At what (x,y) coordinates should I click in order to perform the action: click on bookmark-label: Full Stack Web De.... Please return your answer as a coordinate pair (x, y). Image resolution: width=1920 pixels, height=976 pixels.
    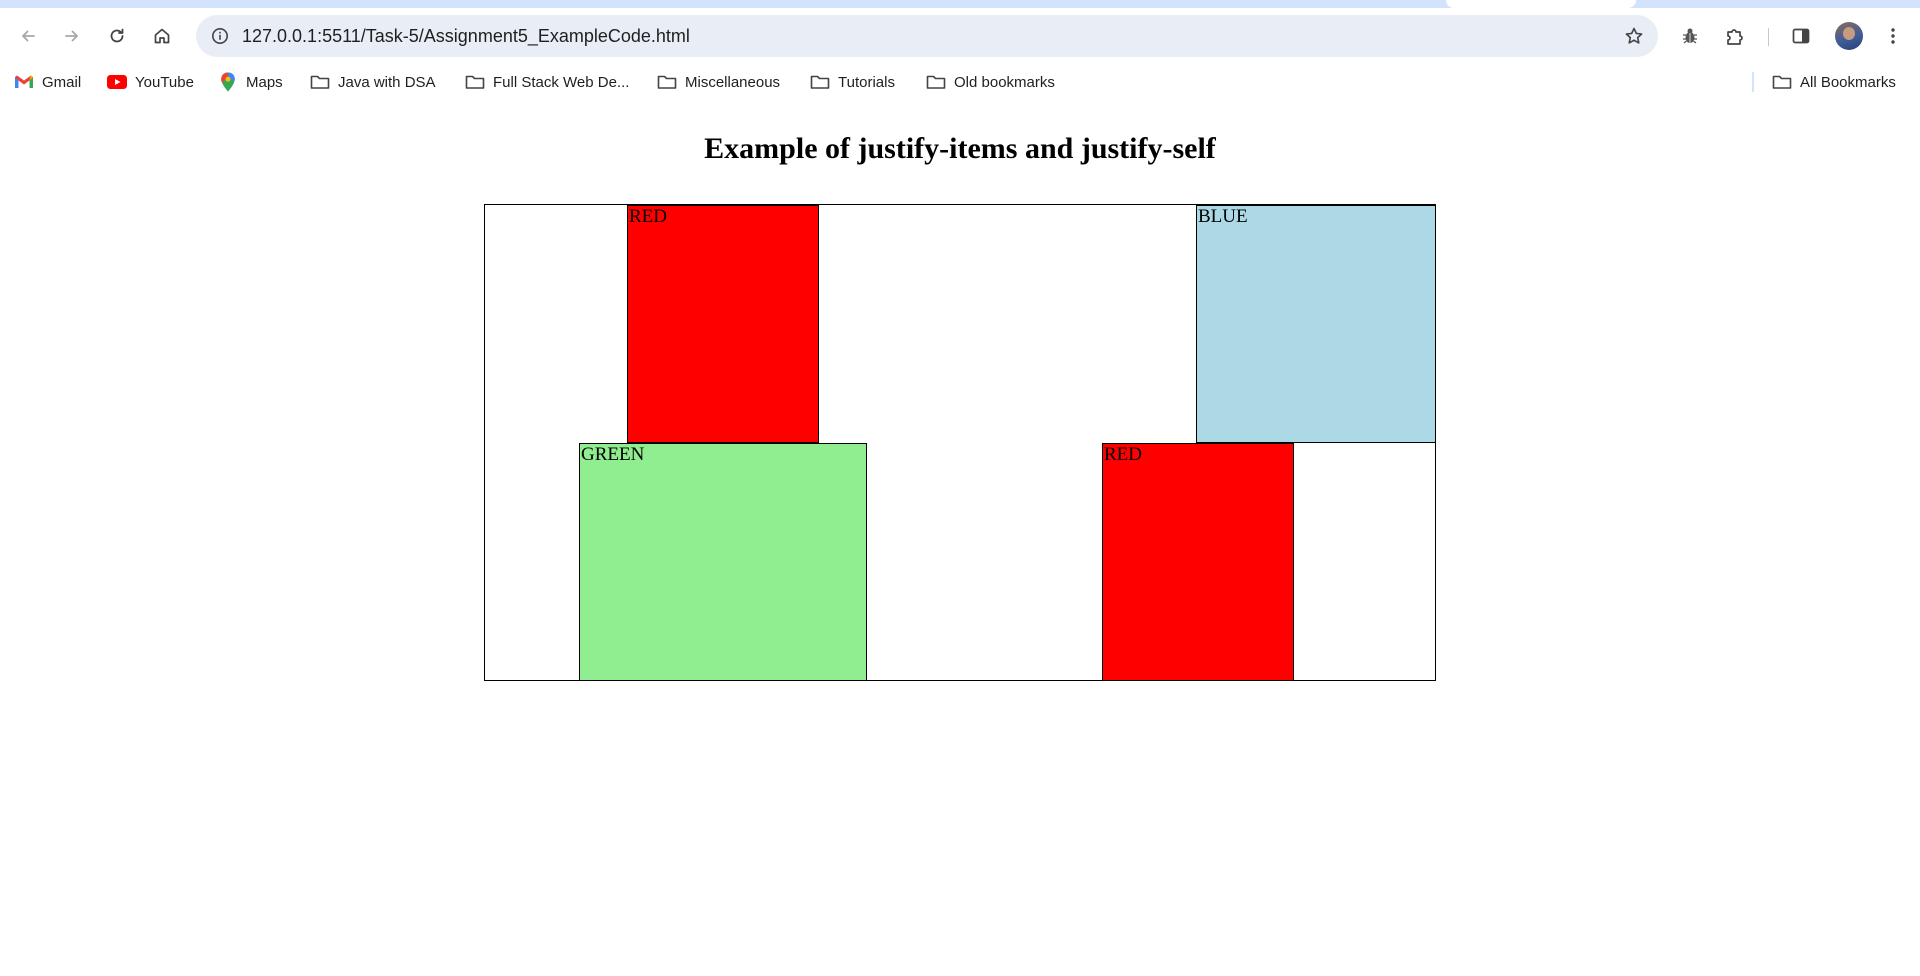
    Looking at the image, I should click on (561, 82).